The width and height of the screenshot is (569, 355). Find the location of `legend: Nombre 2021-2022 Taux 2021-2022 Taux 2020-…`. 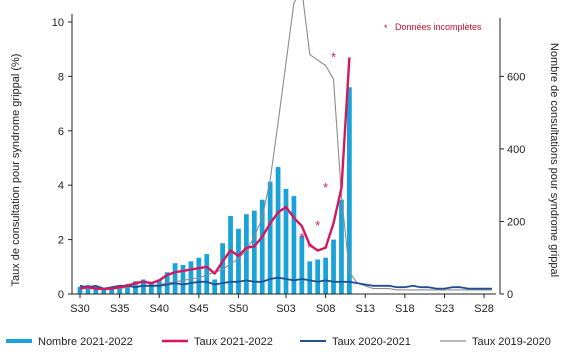

legend: Nombre 2021-2022 Taux 2021-2022 Taux 2020-… is located at coordinates (278, 342).